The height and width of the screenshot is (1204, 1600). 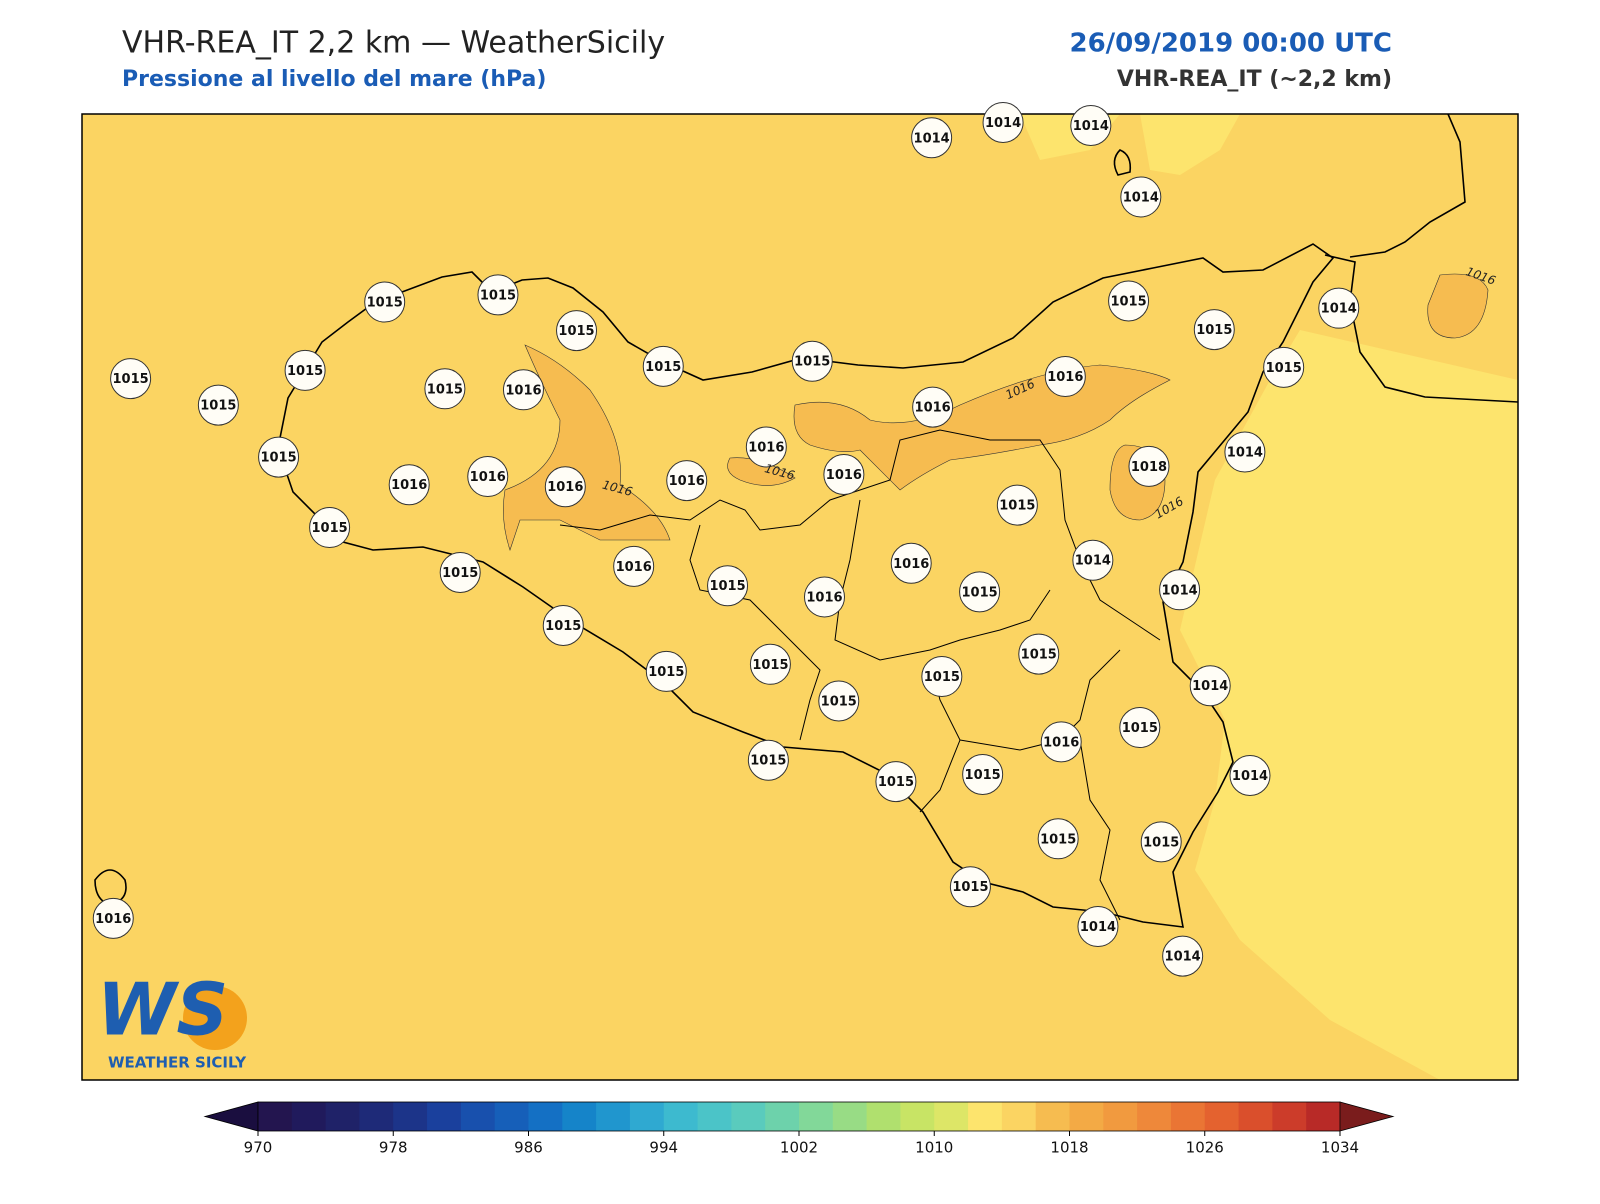 I want to click on colorbar-over, so click(x=1367, y=1116).